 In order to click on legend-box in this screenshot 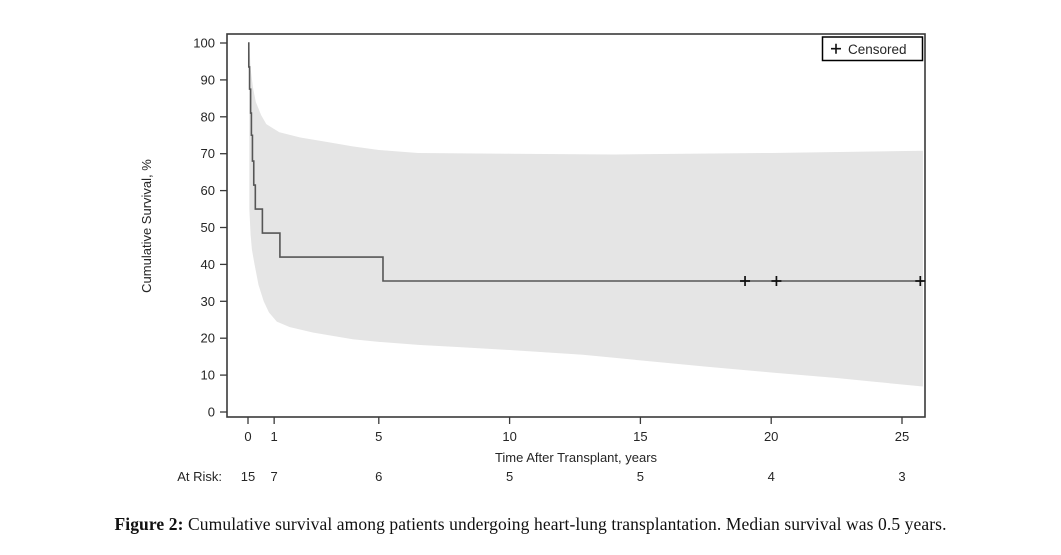, I will do `click(872, 49)`.